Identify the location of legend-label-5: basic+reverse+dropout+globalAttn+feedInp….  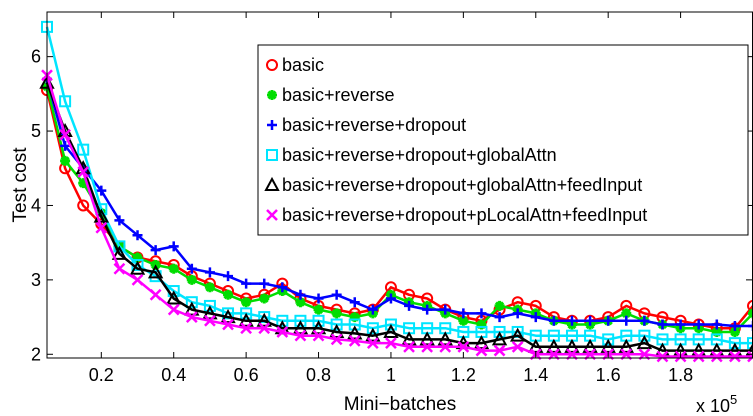
(462, 185).